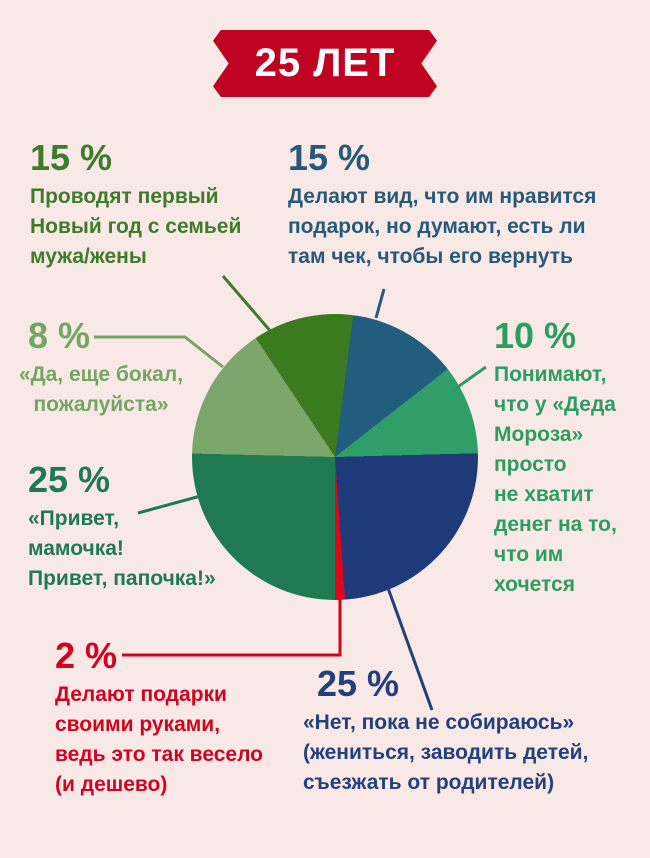  I want to click on title-badge: 25 ЛЕТ, so click(325, 63).